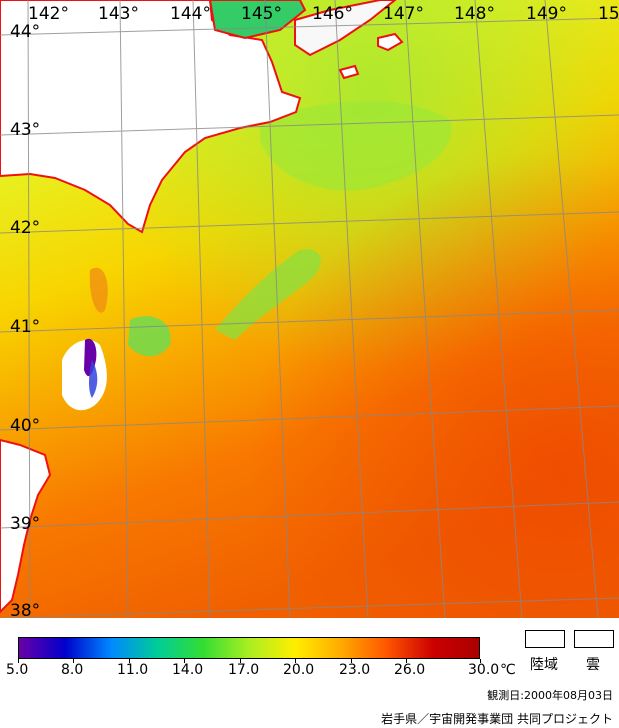 This screenshot has height=728, width=619. I want to click on color-bar-tick-label: 11.0, so click(133, 670).